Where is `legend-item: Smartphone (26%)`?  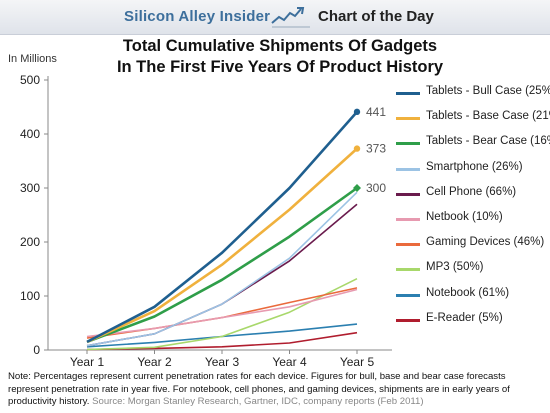 legend-item: Smartphone (26%) is located at coordinates (470, 172).